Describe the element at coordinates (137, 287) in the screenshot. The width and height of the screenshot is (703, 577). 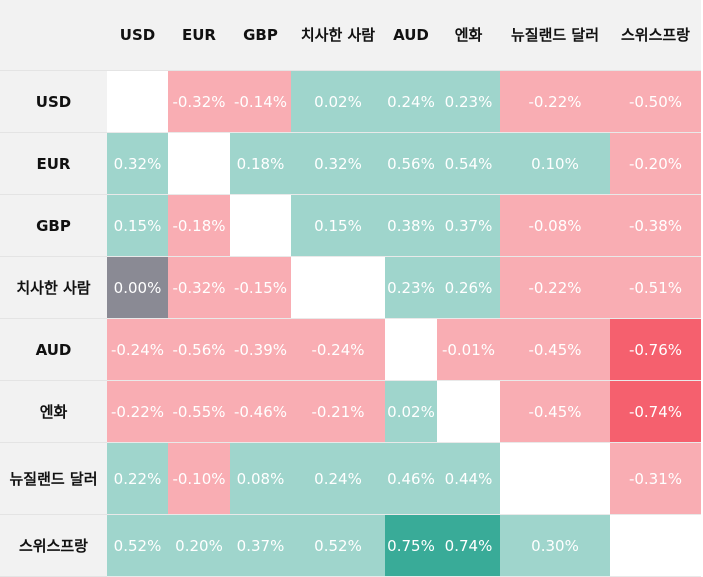
I see `change-cell: 0.00%` at that location.